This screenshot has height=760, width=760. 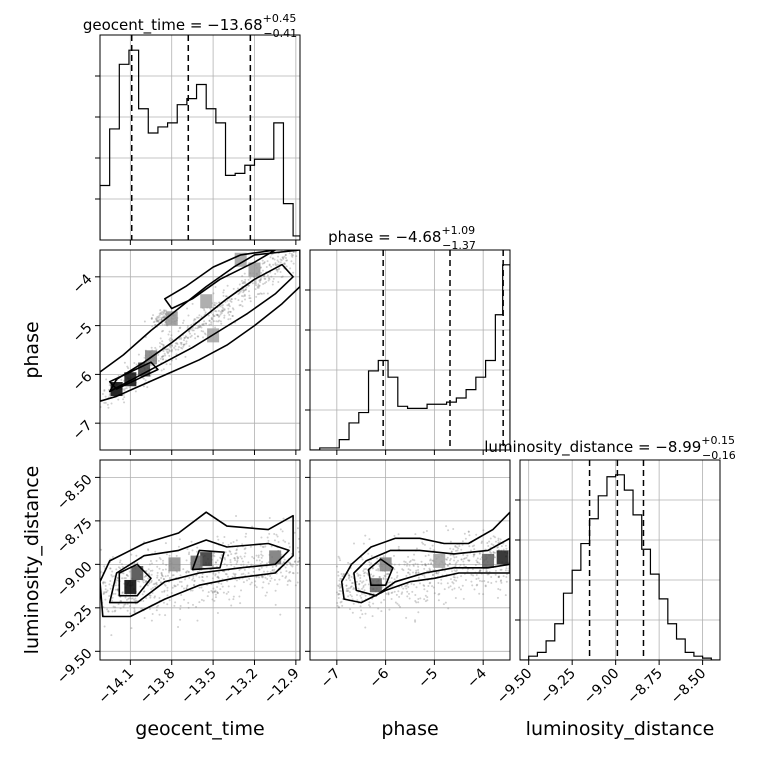 What do you see at coordinates (410, 560) in the screenshot?
I see `scatter-panel-luminosity_distance-vs-phase` at bounding box center [410, 560].